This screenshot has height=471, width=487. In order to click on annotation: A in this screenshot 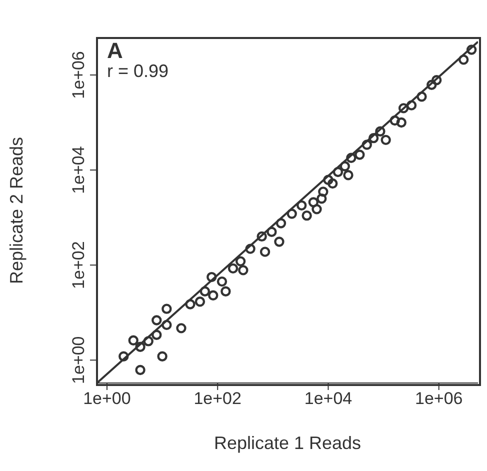, I will do `click(115, 50)`.